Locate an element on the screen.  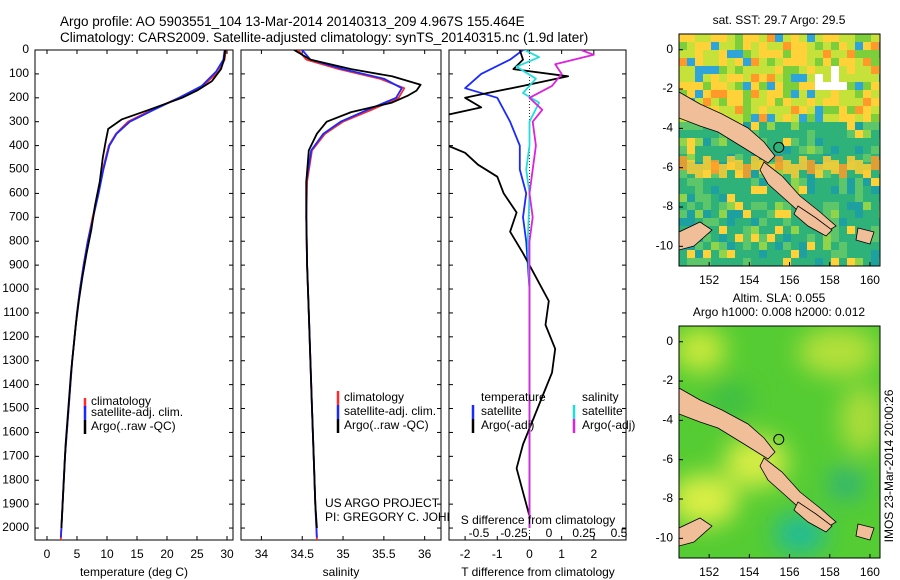
y-tick-label: 700 is located at coordinates (19, 216).